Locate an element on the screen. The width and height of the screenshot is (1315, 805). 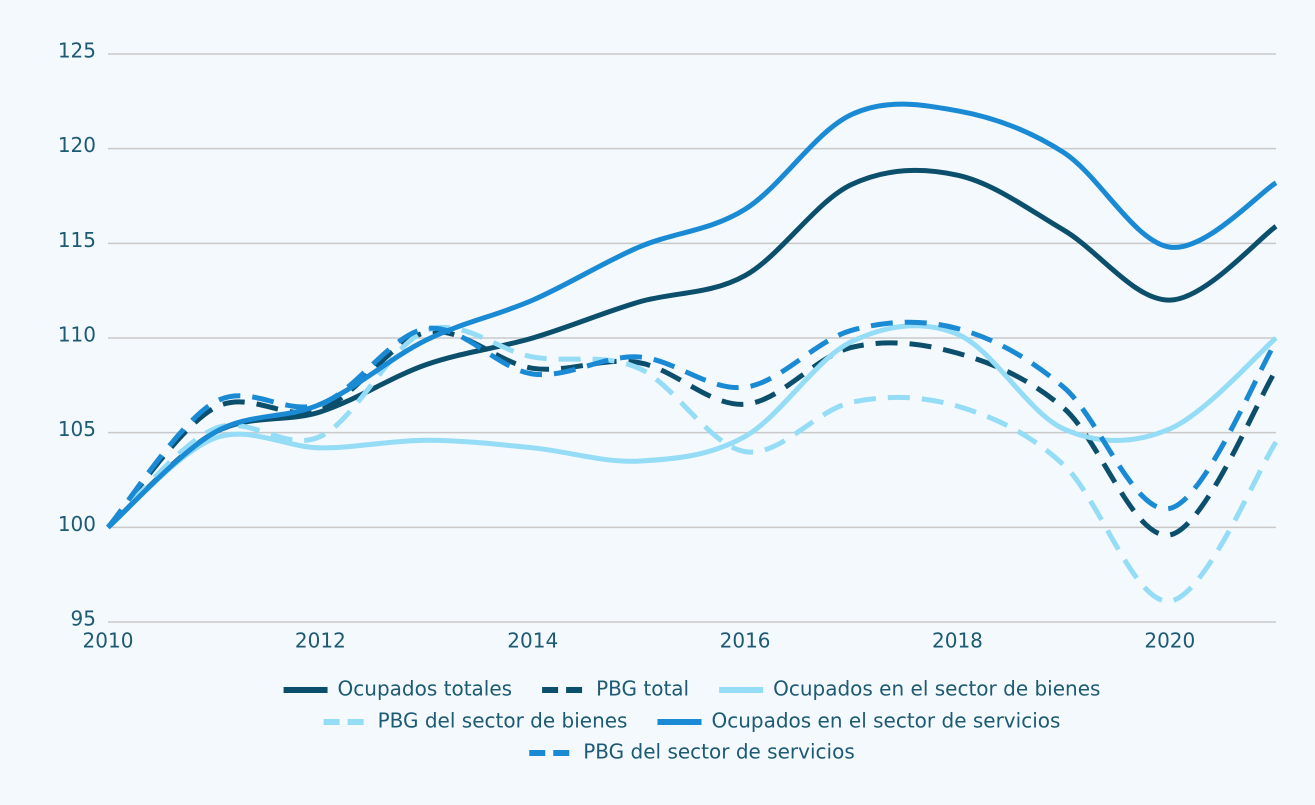
x-tick-label: 2016 is located at coordinates (745, 641).